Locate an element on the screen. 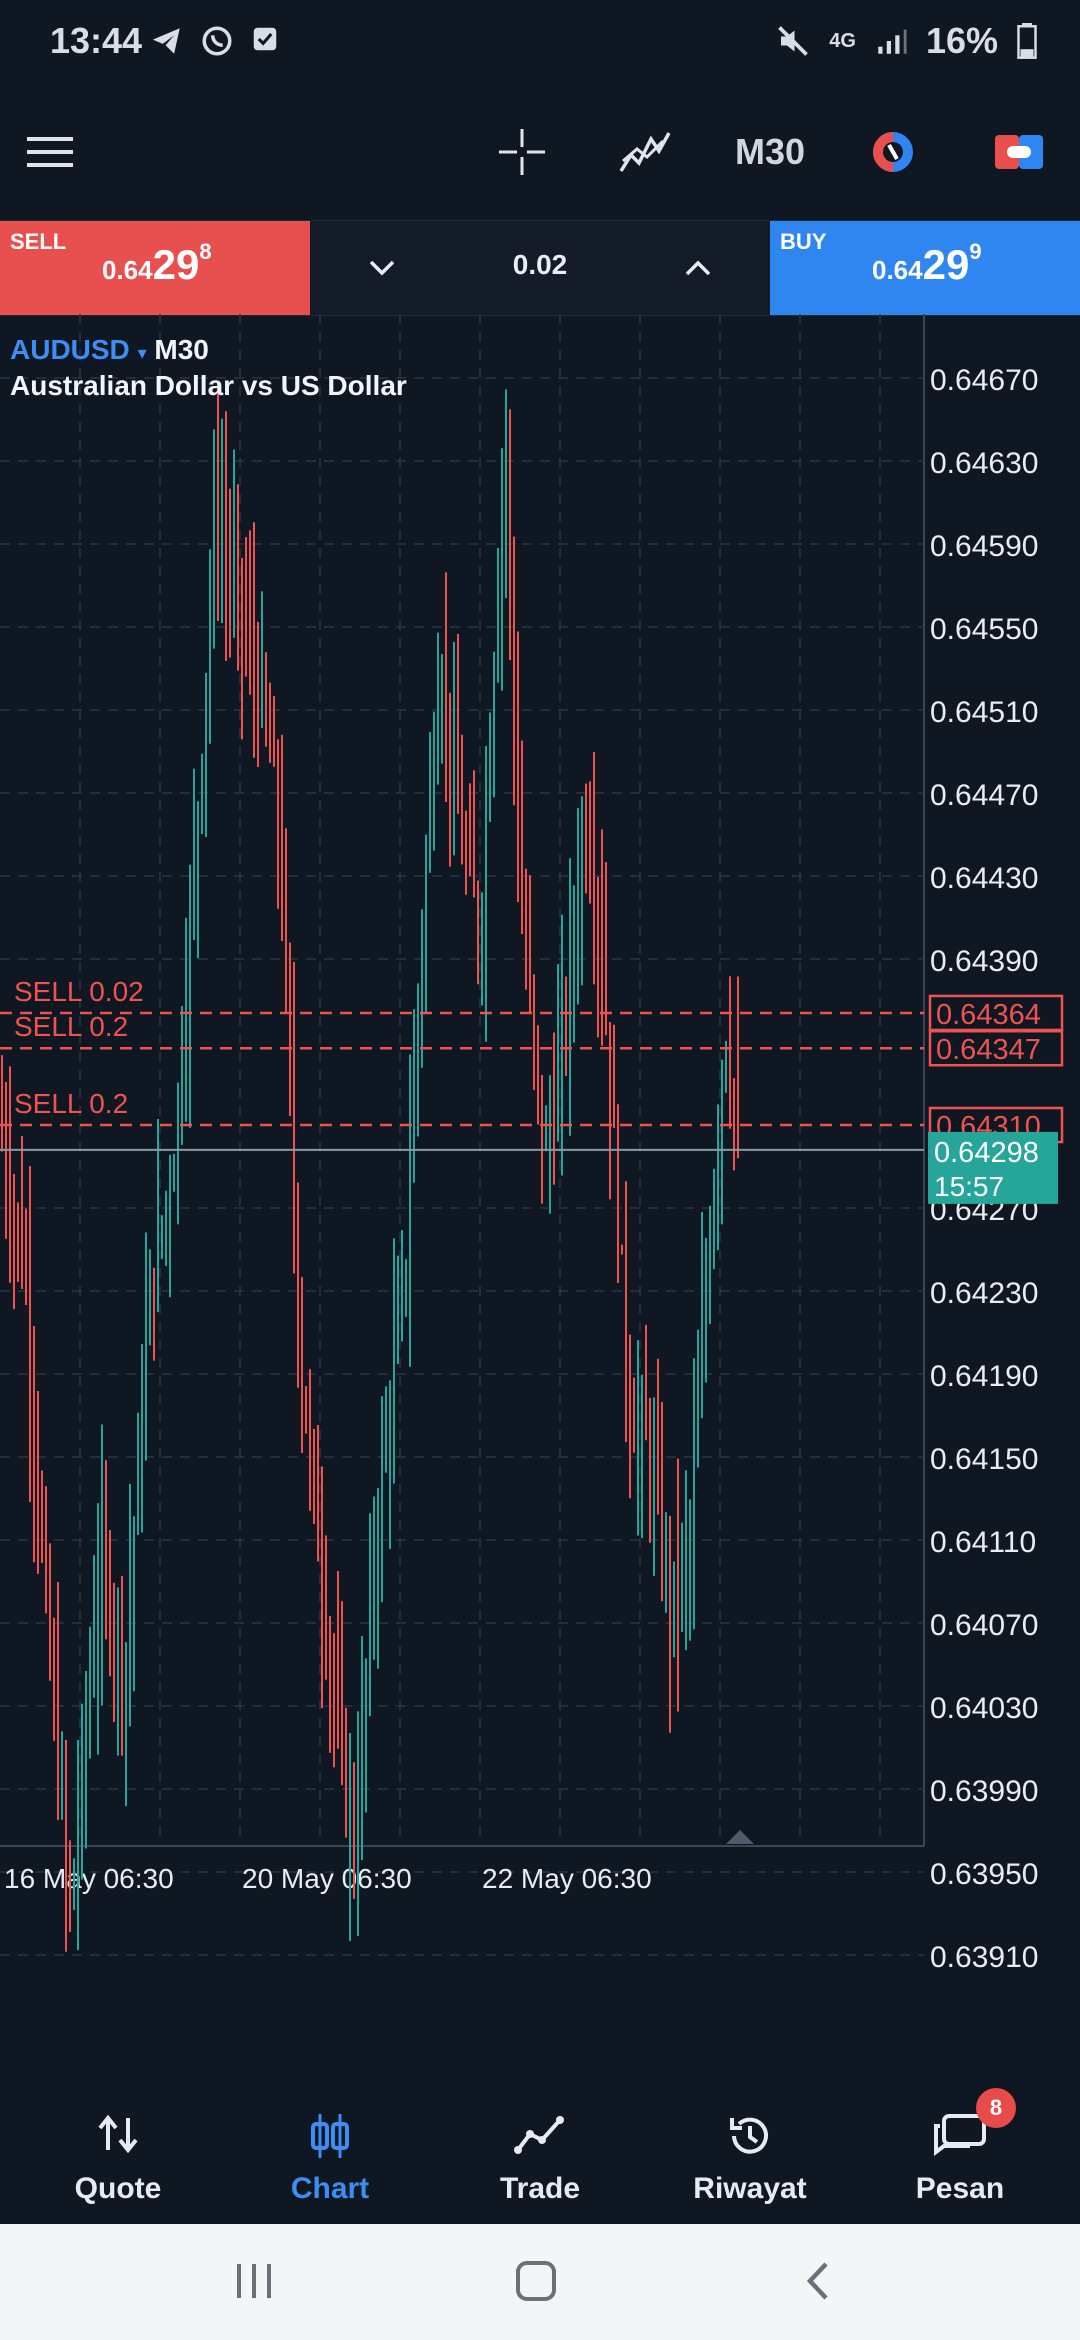 The width and height of the screenshot is (1080, 2340). objects-icon is located at coordinates (1019, 152).